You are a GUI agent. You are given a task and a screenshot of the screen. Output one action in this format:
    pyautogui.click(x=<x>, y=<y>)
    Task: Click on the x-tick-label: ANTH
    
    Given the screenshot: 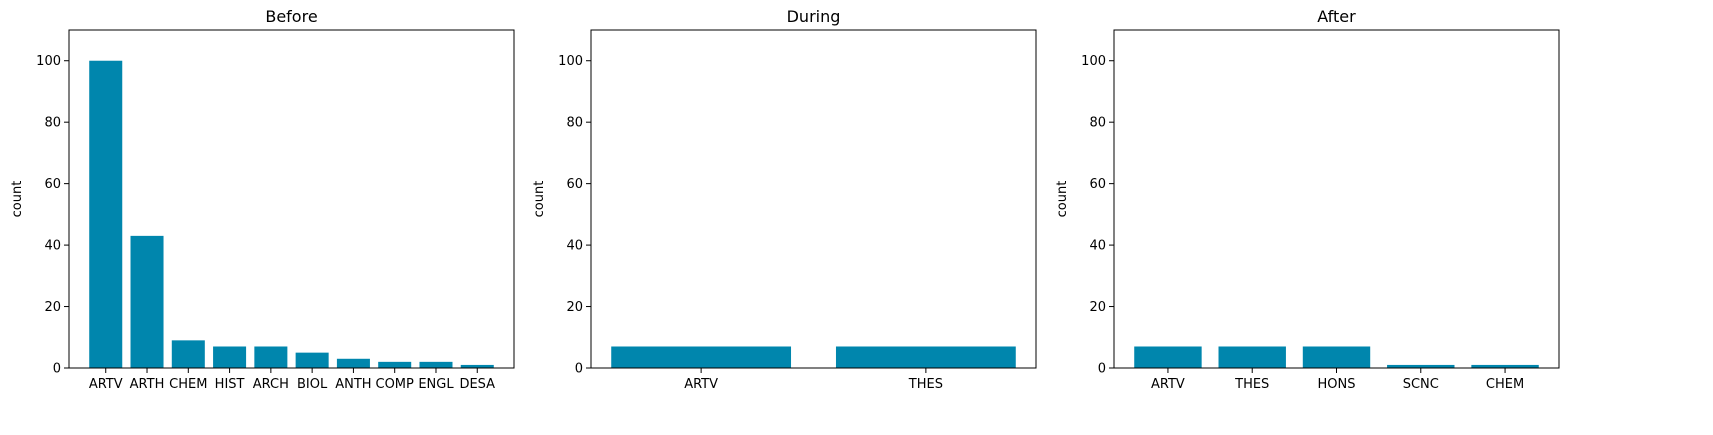 What is the action you would take?
    pyautogui.click(x=353, y=384)
    